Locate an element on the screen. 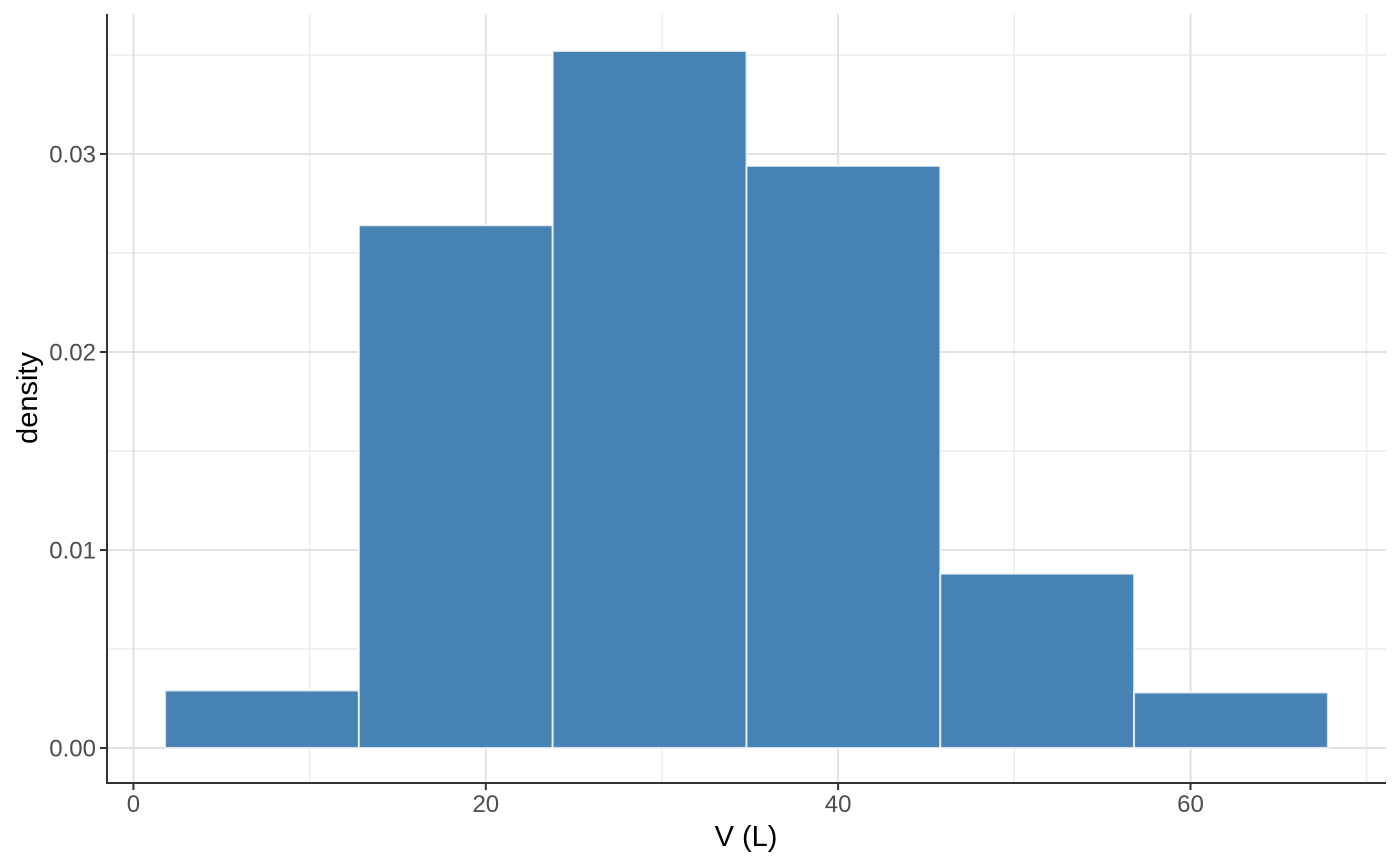  y-tick-label: 0.01 is located at coordinates (72, 551).